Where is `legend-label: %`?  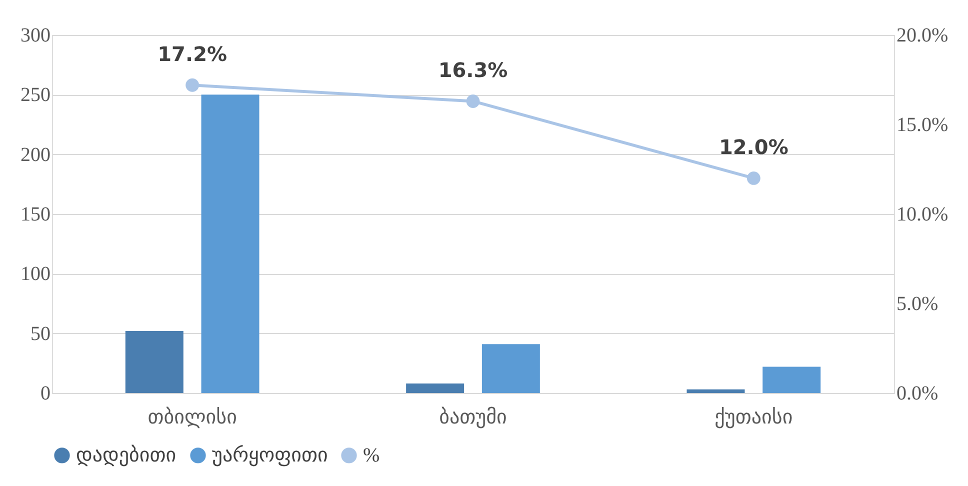 legend-label: % is located at coordinates (371, 455).